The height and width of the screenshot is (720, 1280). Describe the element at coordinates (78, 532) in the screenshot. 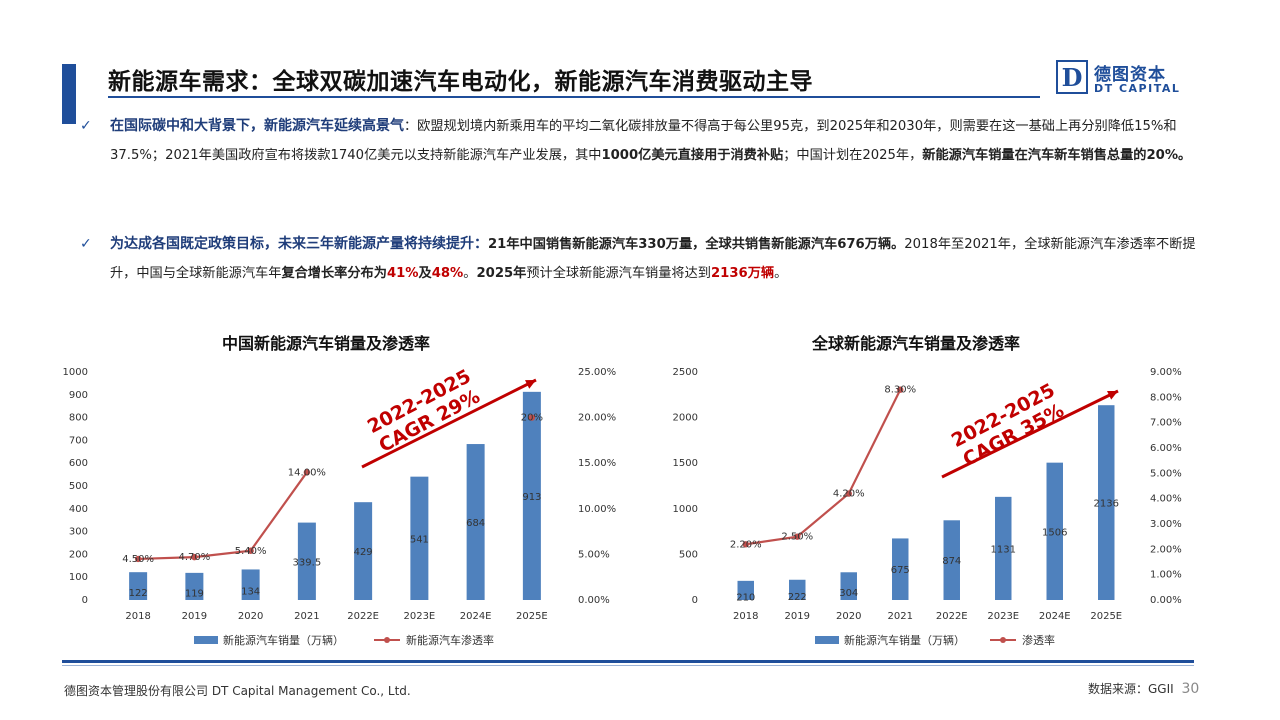

I see `y-left-tick-label: 300` at that location.